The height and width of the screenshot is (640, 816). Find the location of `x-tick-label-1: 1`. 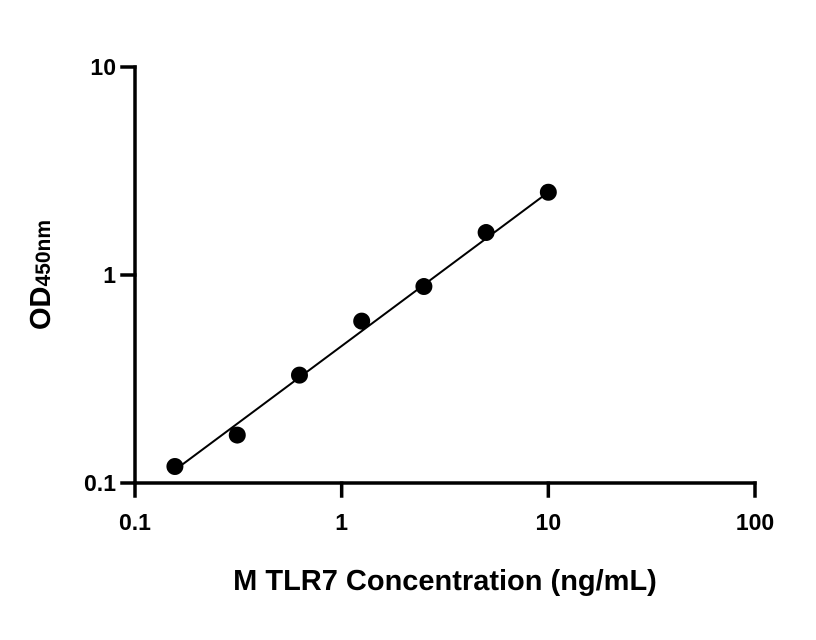

x-tick-label-1: 1 is located at coordinates (341, 522).